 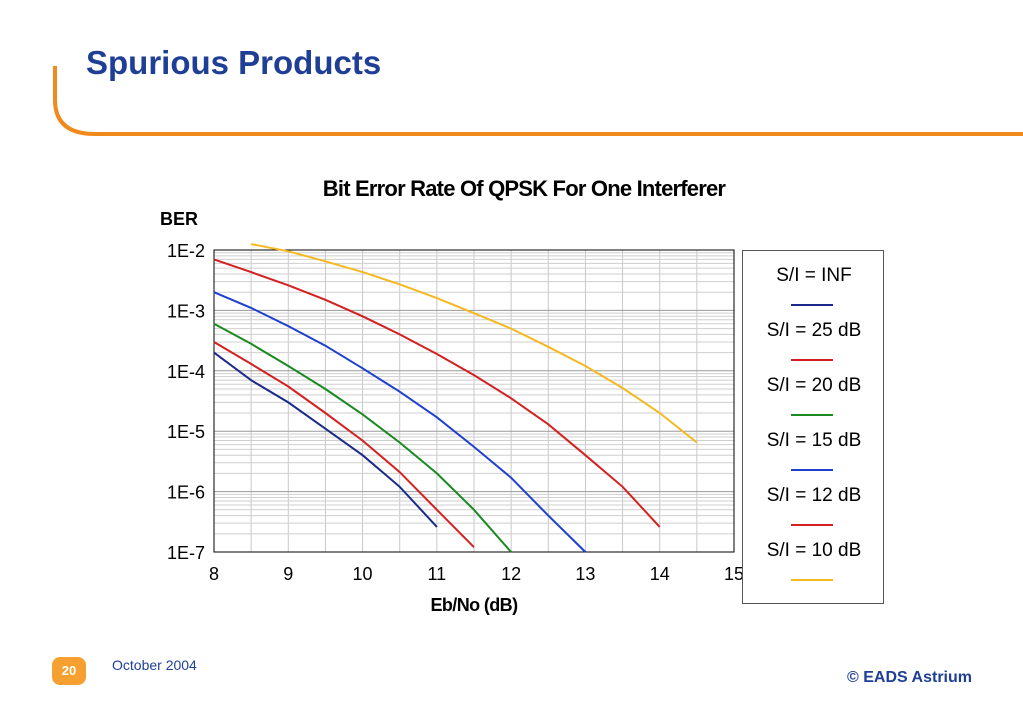 What do you see at coordinates (69, 671) in the screenshot?
I see `page-number-badge: 20` at bounding box center [69, 671].